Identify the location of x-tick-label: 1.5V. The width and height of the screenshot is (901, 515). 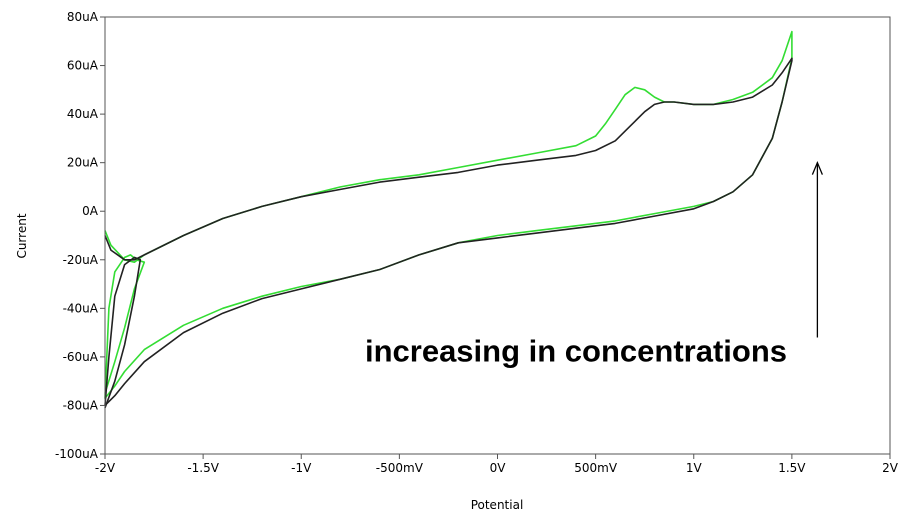
(792, 468).